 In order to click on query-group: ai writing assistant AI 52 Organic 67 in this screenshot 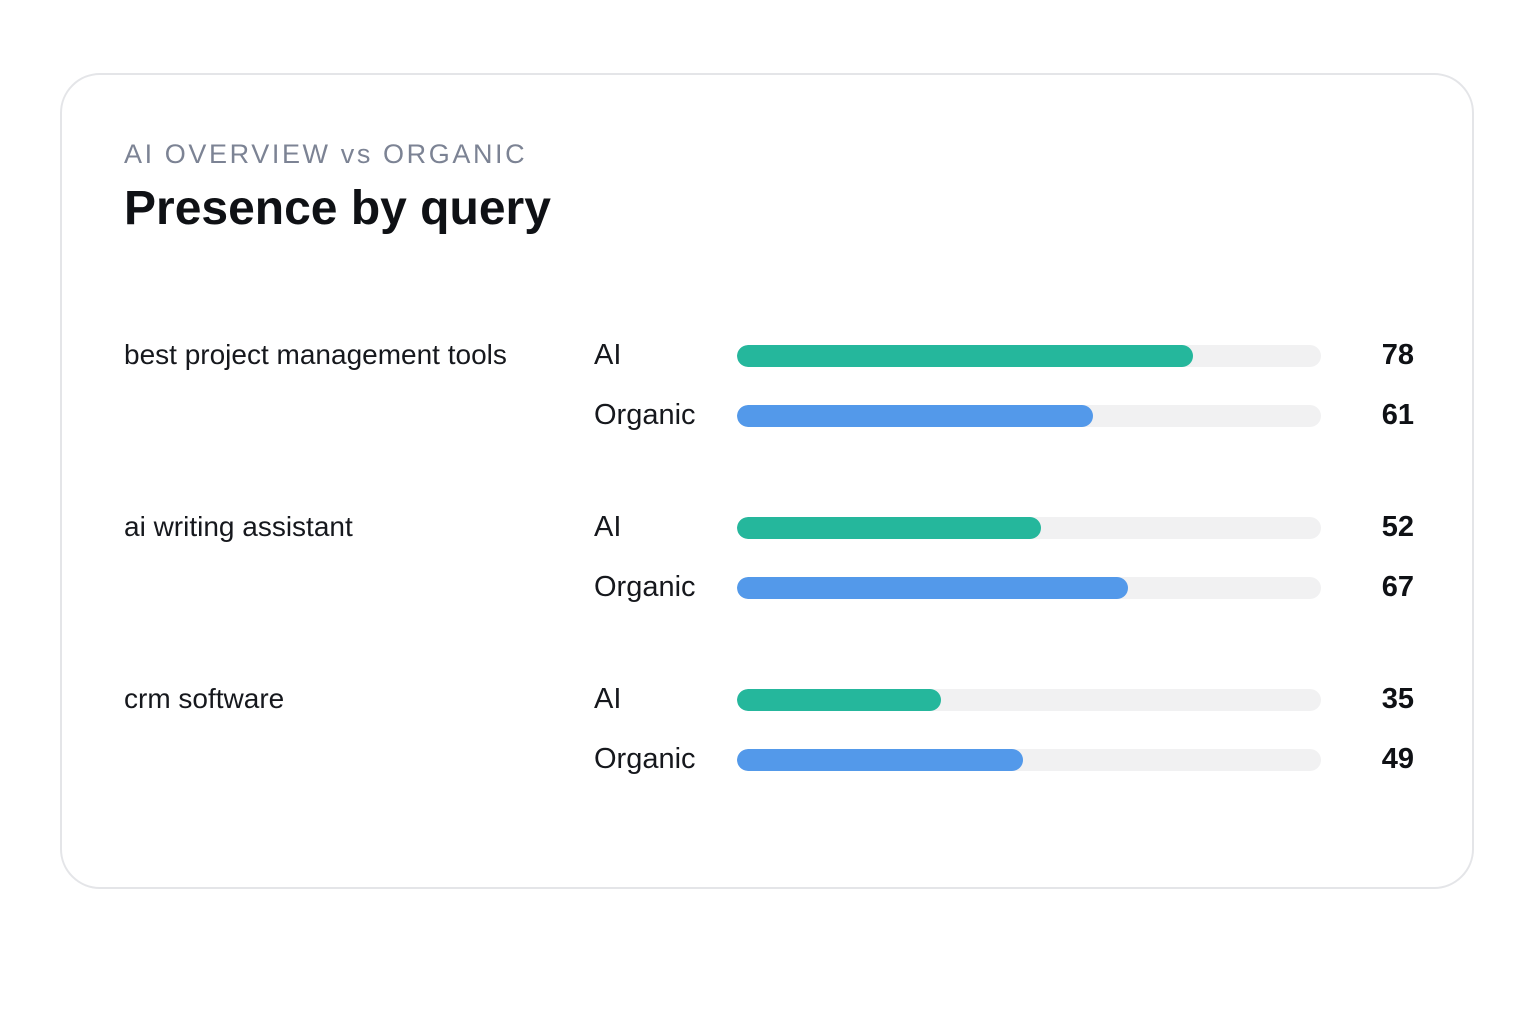, I will do `click(767, 576)`.